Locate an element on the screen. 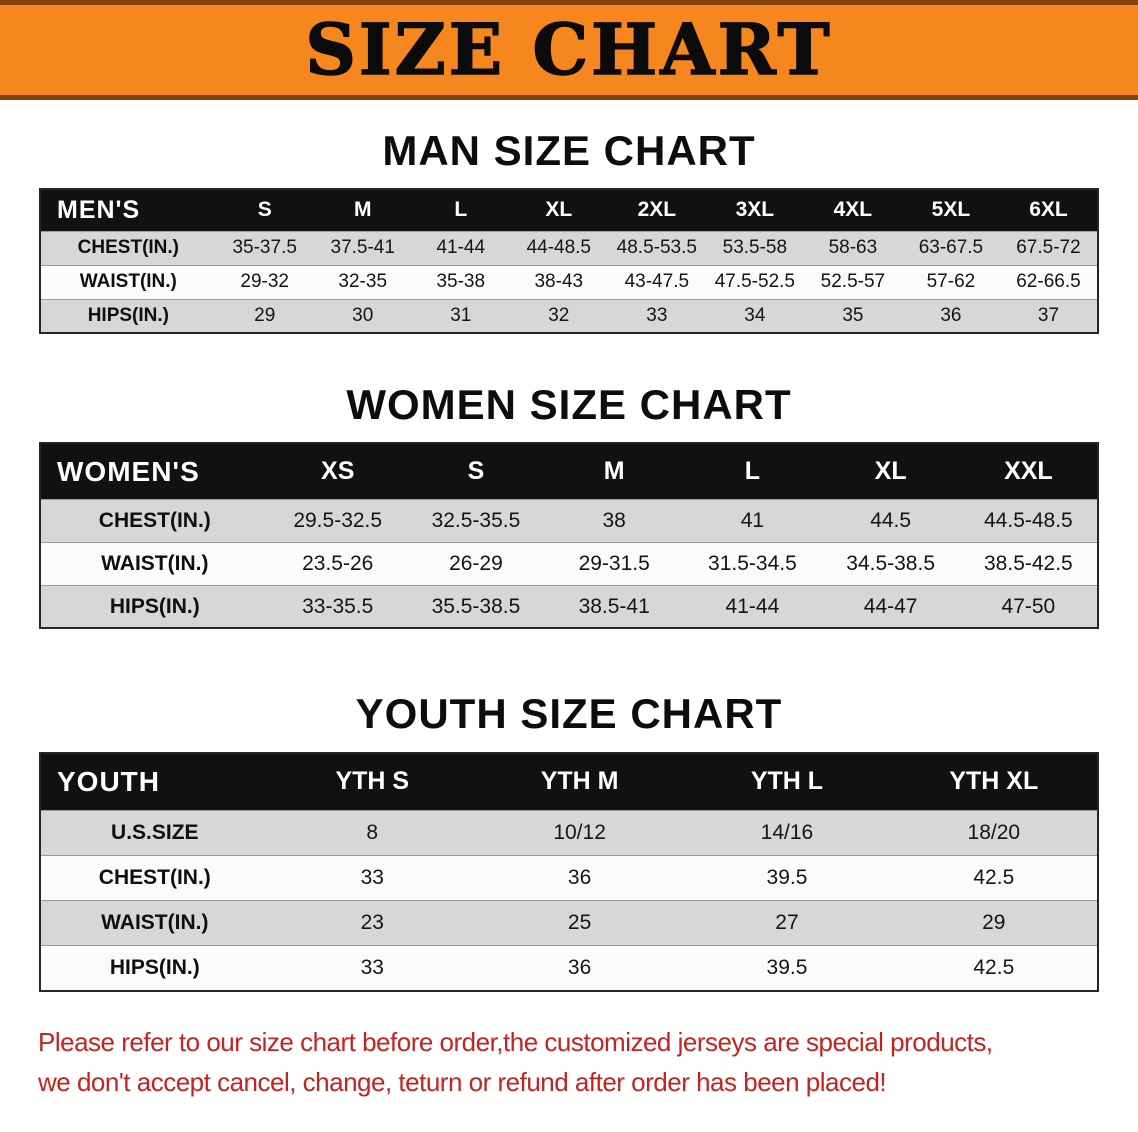  size-value-cell: 41-44 is located at coordinates (752, 606).